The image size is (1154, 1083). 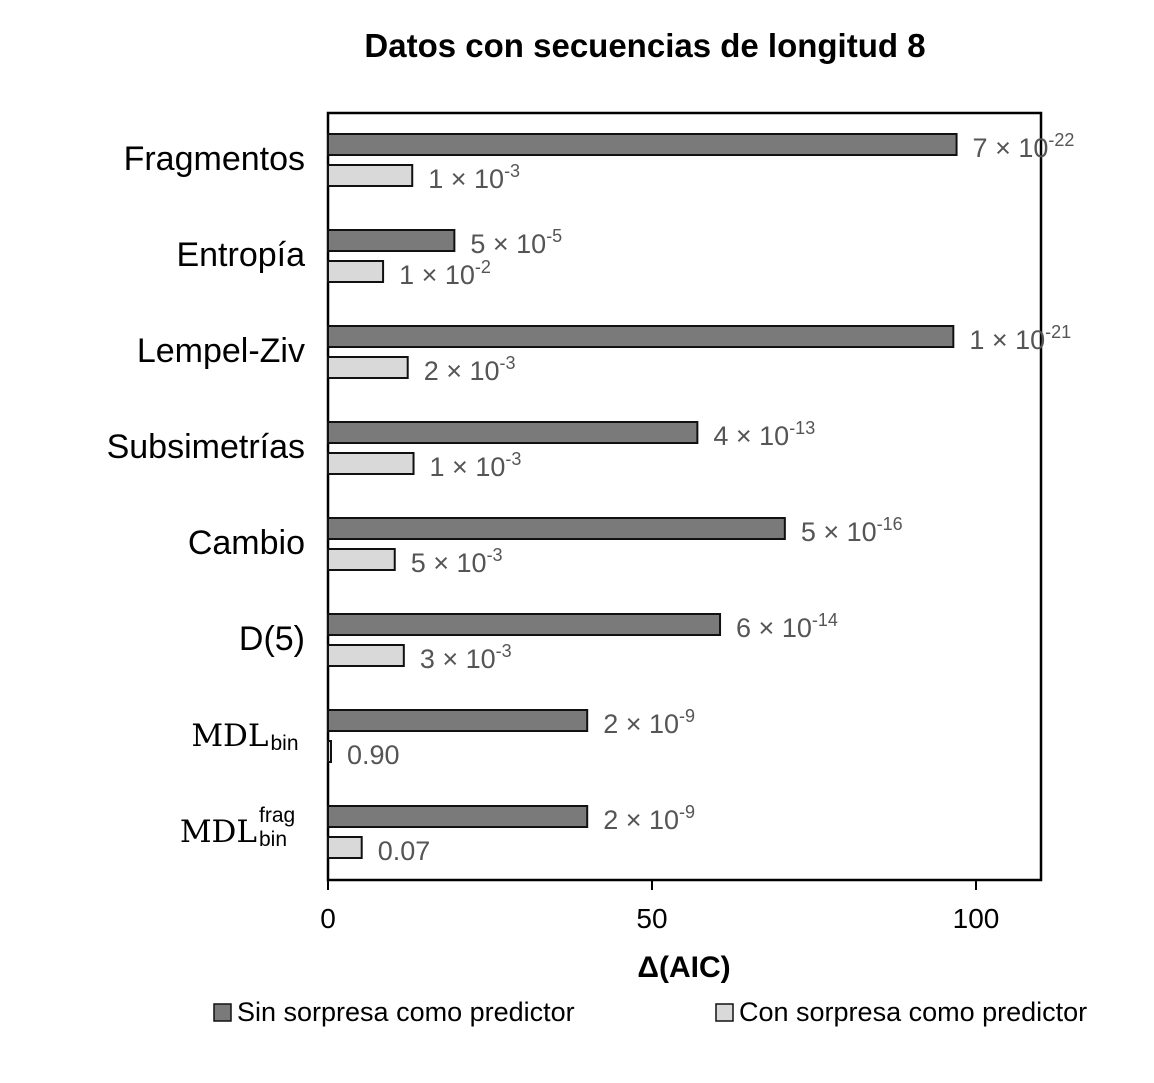 I want to click on x-tick-label: 100, so click(x=976, y=918).